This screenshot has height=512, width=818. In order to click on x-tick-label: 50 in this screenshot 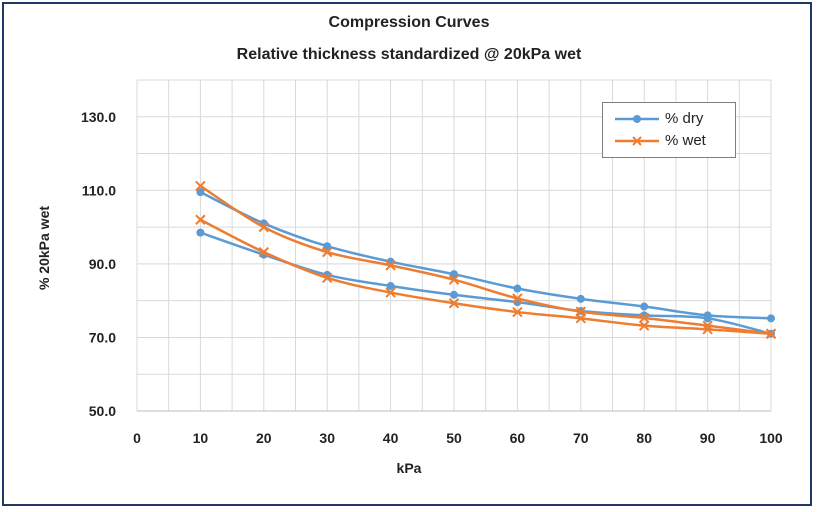, I will do `click(454, 438)`.